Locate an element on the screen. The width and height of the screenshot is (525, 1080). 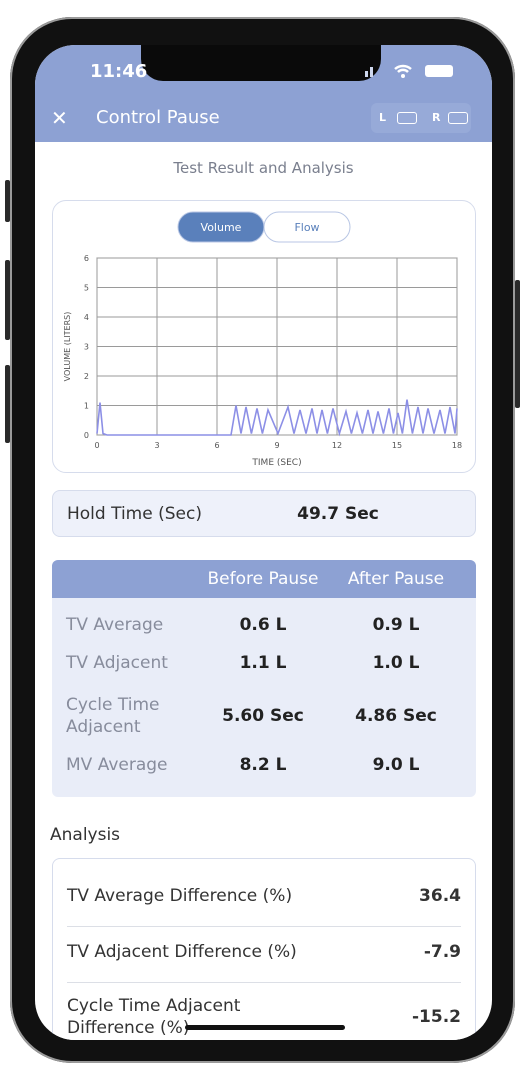
cell-value: 5.60 Sec is located at coordinates (263, 716).